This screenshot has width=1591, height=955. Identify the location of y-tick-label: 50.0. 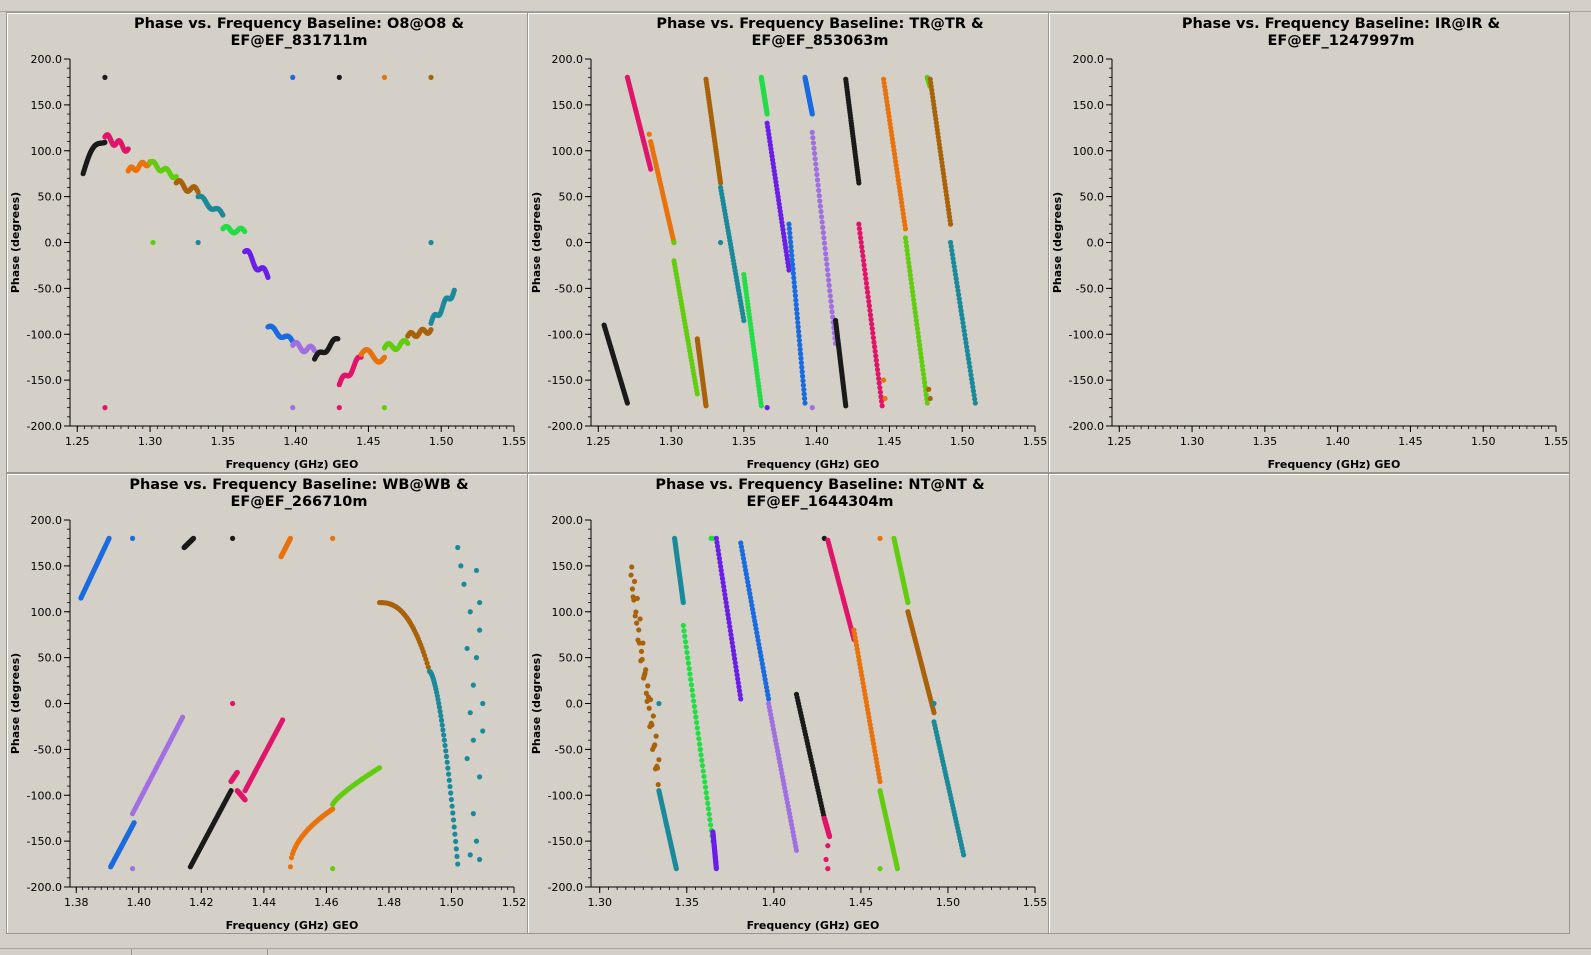
(50, 197).